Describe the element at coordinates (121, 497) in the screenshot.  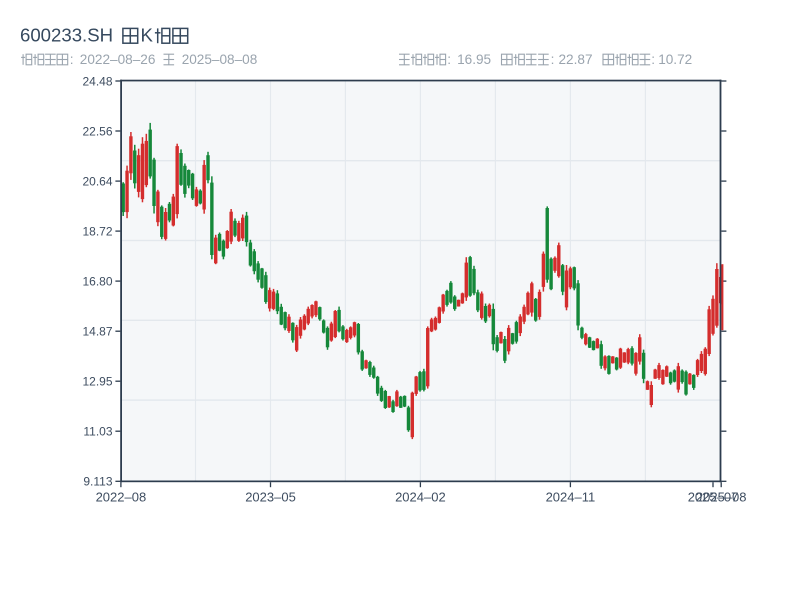
I see `svg-text: 2022–08` at that location.